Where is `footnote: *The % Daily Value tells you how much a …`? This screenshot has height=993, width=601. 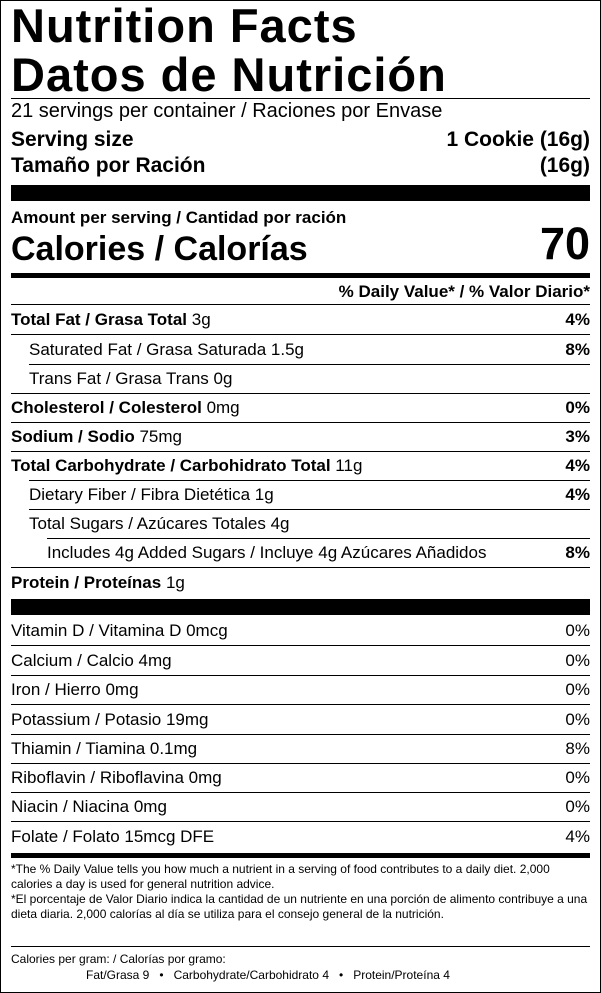 footnote: *The % Daily Value tells you how much a … is located at coordinates (300, 892).